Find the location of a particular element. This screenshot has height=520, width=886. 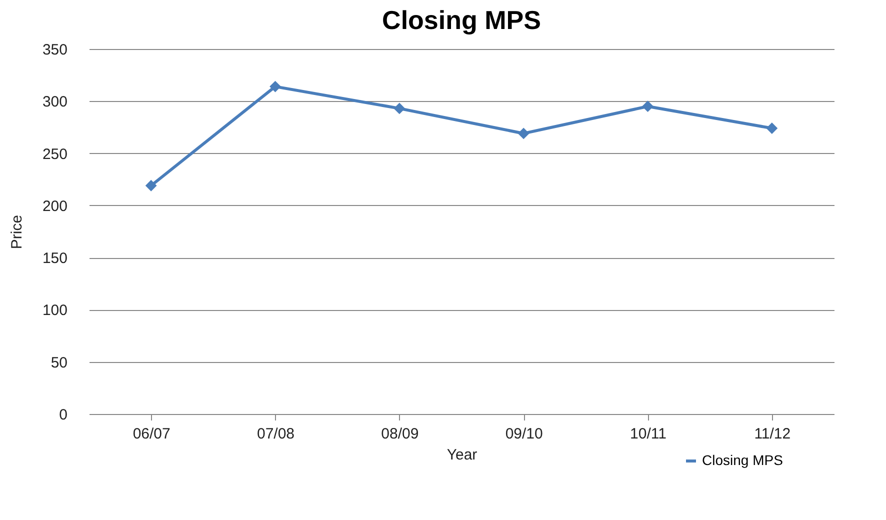

y-tick-label: 250 is located at coordinates (55, 154).